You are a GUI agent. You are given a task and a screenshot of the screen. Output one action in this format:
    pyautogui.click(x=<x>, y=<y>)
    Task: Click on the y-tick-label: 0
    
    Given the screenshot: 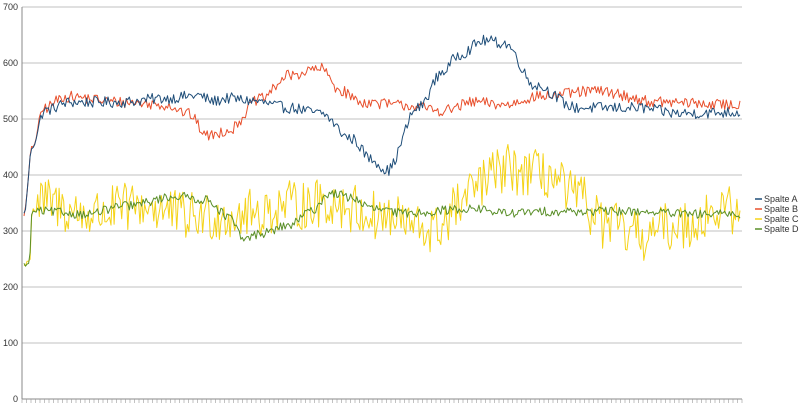 What is the action you would take?
    pyautogui.click(x=15, y=399)
    